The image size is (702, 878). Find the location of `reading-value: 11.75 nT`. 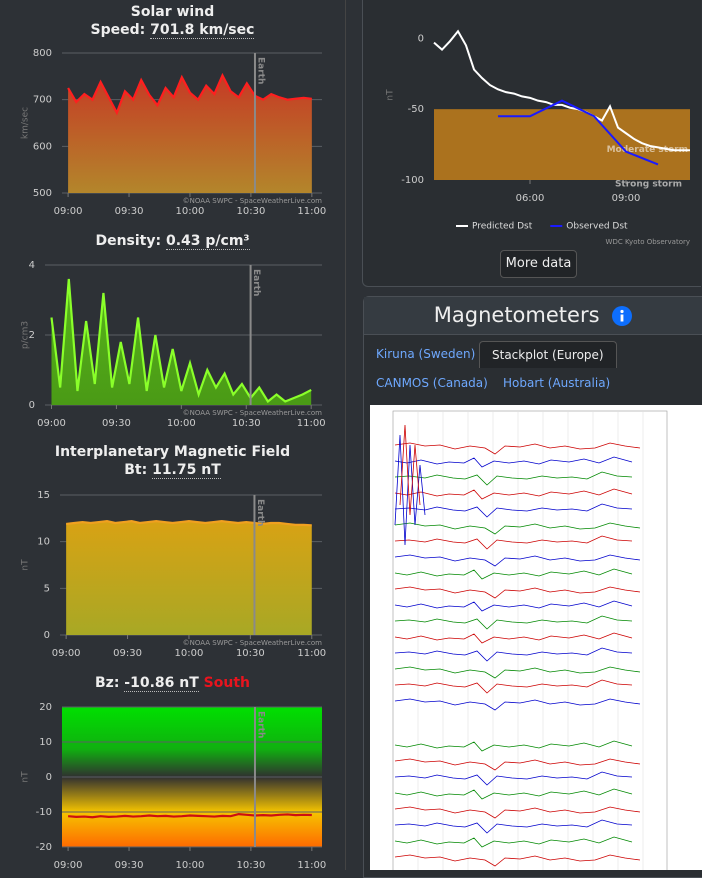

reading-value: 11.75 nT is located at coordinates (186, 470).